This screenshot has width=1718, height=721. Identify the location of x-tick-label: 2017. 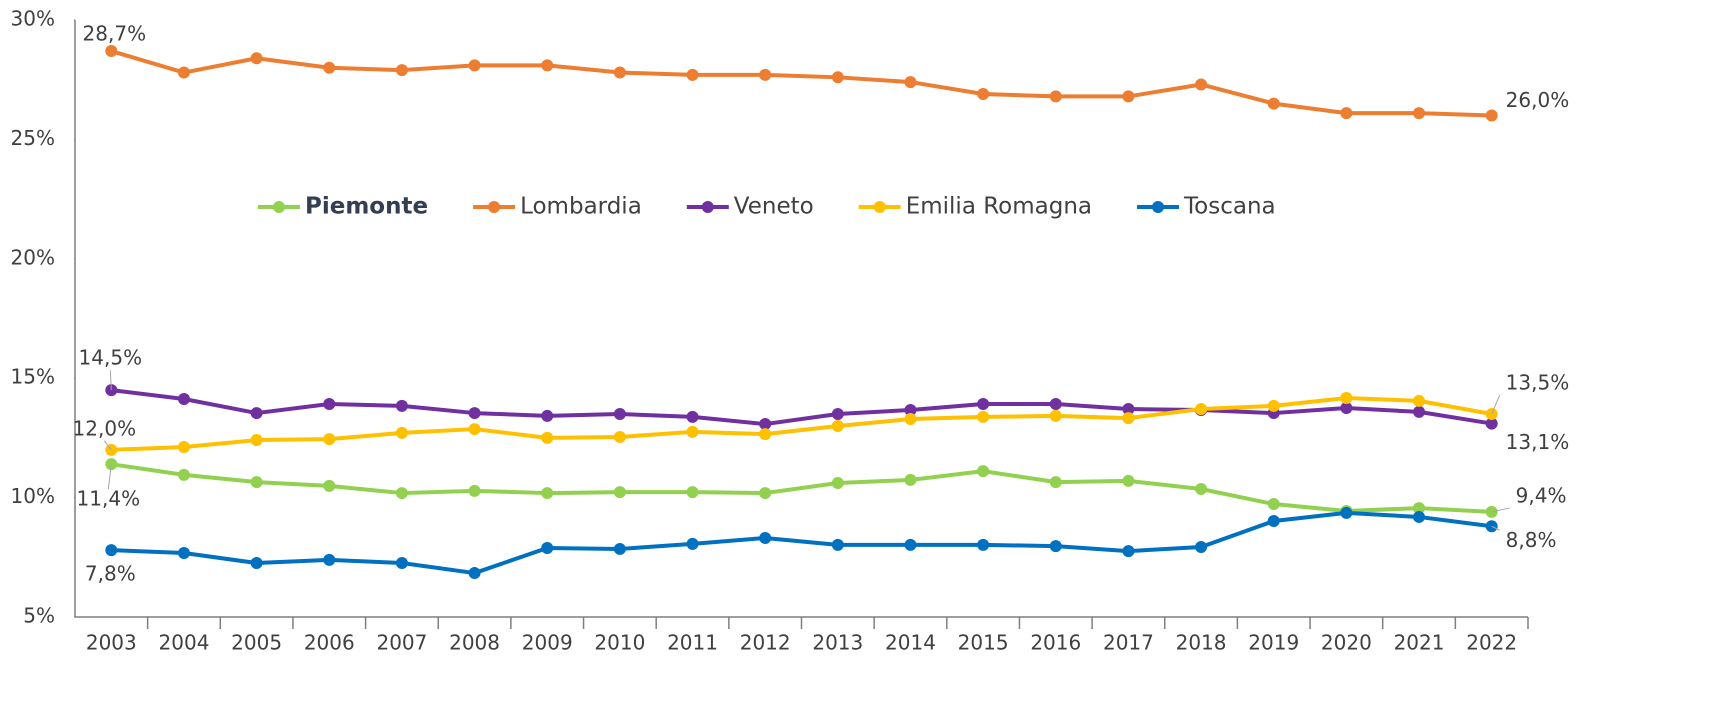
(1128, 643).